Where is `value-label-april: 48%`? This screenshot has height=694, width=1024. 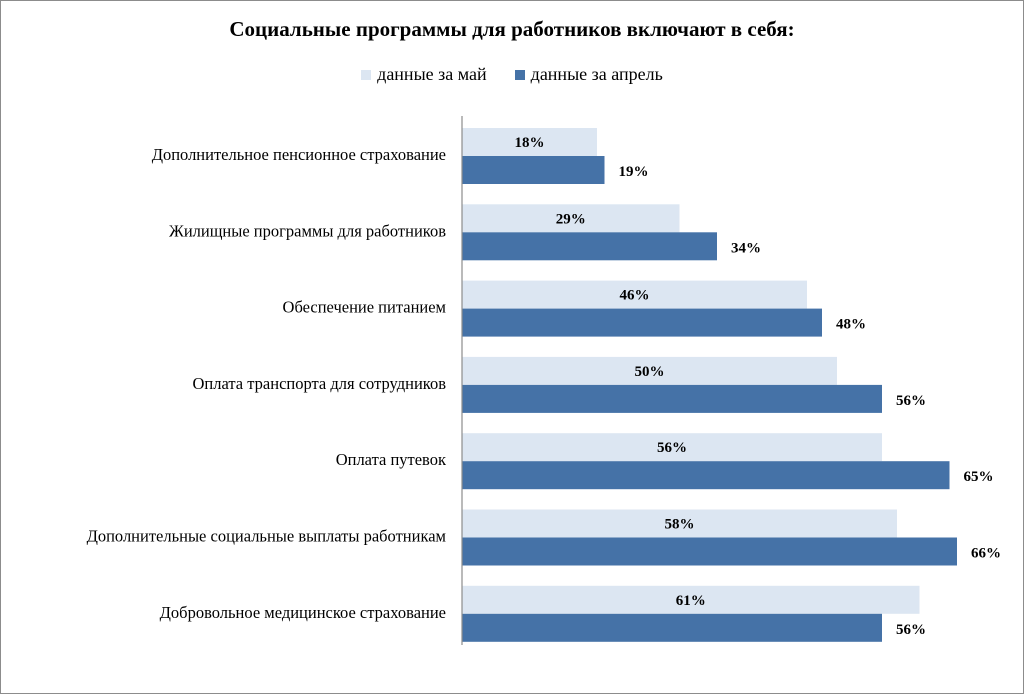
value-label-april: 48% is located at coordinates (851, 325).